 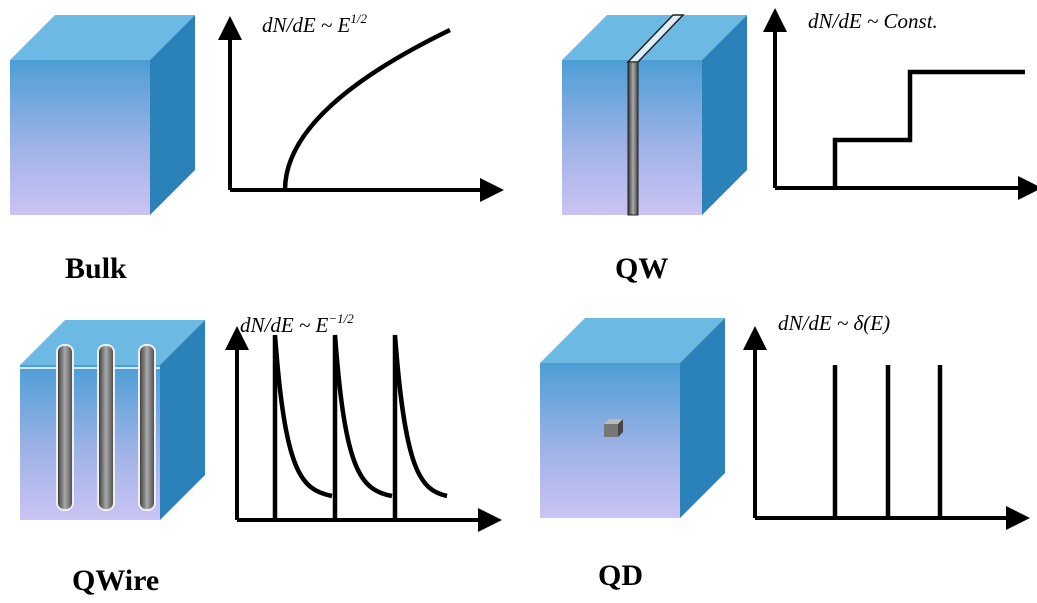 I want to click on formula: dN/dE ~ δ(E), so click(x=834, y=323).